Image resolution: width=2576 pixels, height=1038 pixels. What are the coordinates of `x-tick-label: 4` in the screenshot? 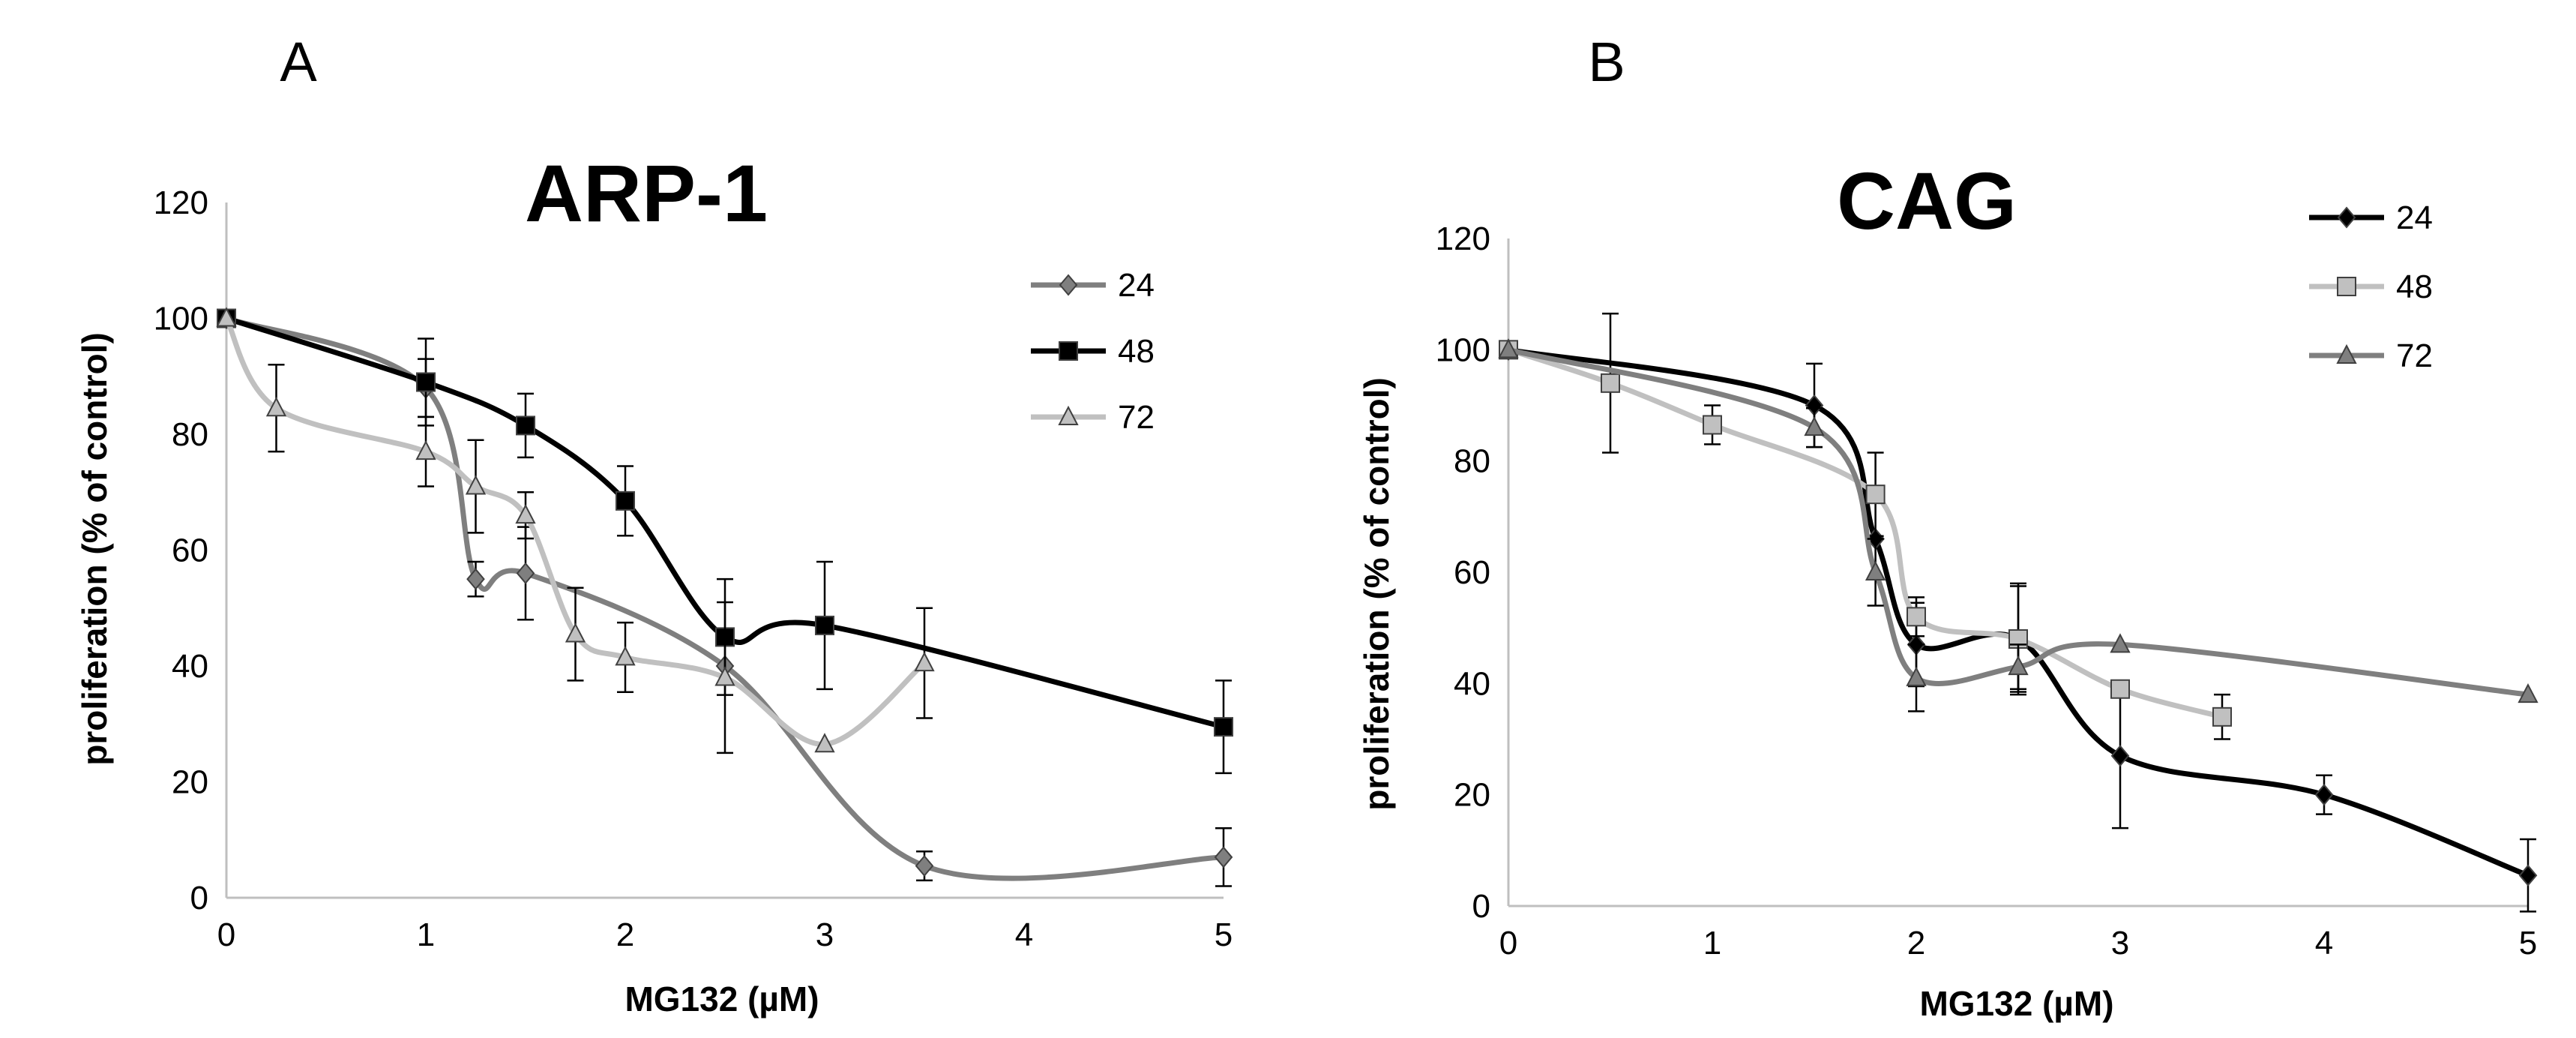 It's located at (2324, 943).